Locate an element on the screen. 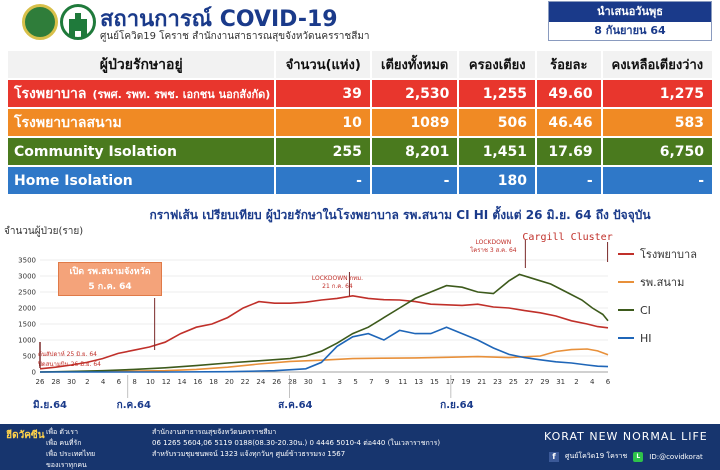 This screenshot has height=470, width=720. x-tick-label: 27 is located at coordinates (529, 382).